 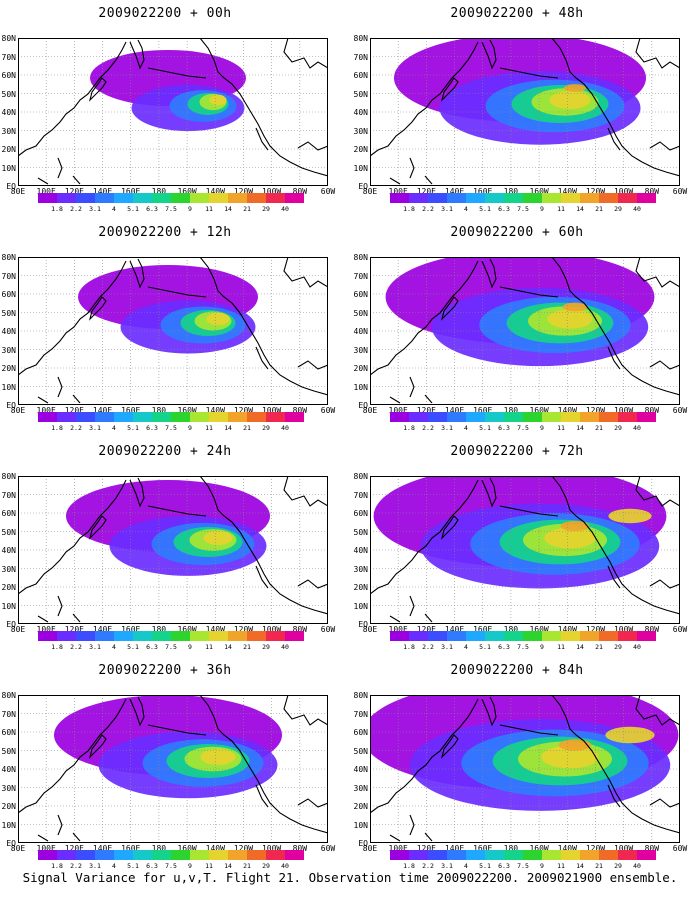 I want to click on latitude-label: 30N, so click(x=8, y=788).